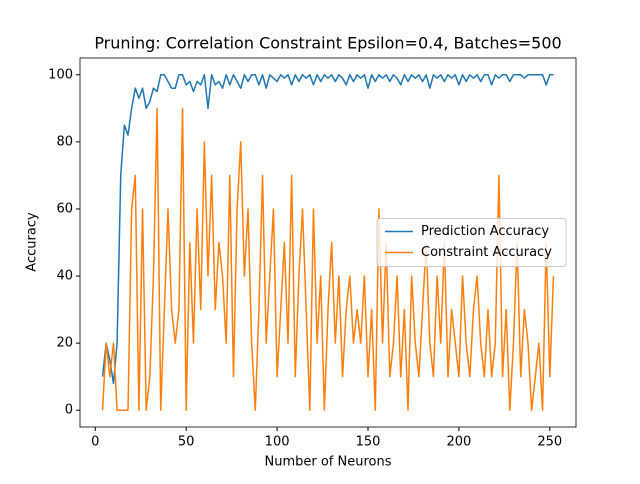 This screenshot has width=640, height=484. Describe the element at coordinates (458, 442) in the screenshot. I see `x-tick-label: 200` at that location.